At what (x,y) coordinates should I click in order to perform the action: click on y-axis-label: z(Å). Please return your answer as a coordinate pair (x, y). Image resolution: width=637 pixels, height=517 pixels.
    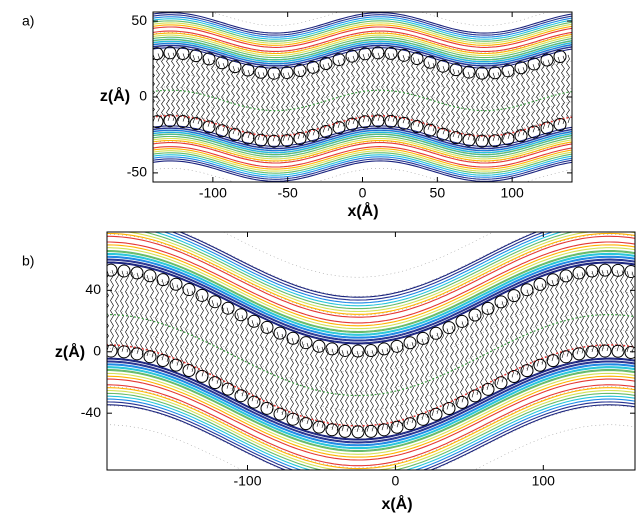
    Looking at the image, I should click on (70, 351).